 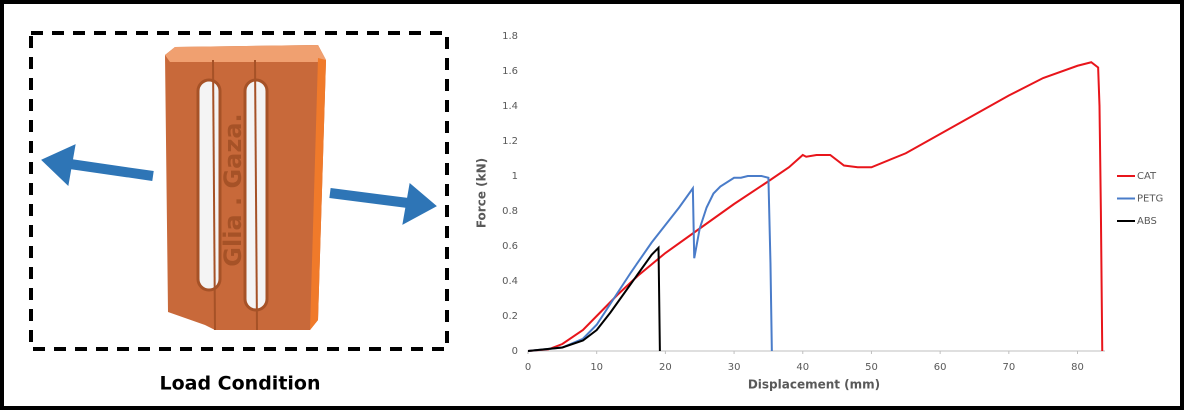 What do you see at coordinates (510, 141) in the screenshot?
I see `y-tick-label: 1.2` at bounding box center [510, 141].